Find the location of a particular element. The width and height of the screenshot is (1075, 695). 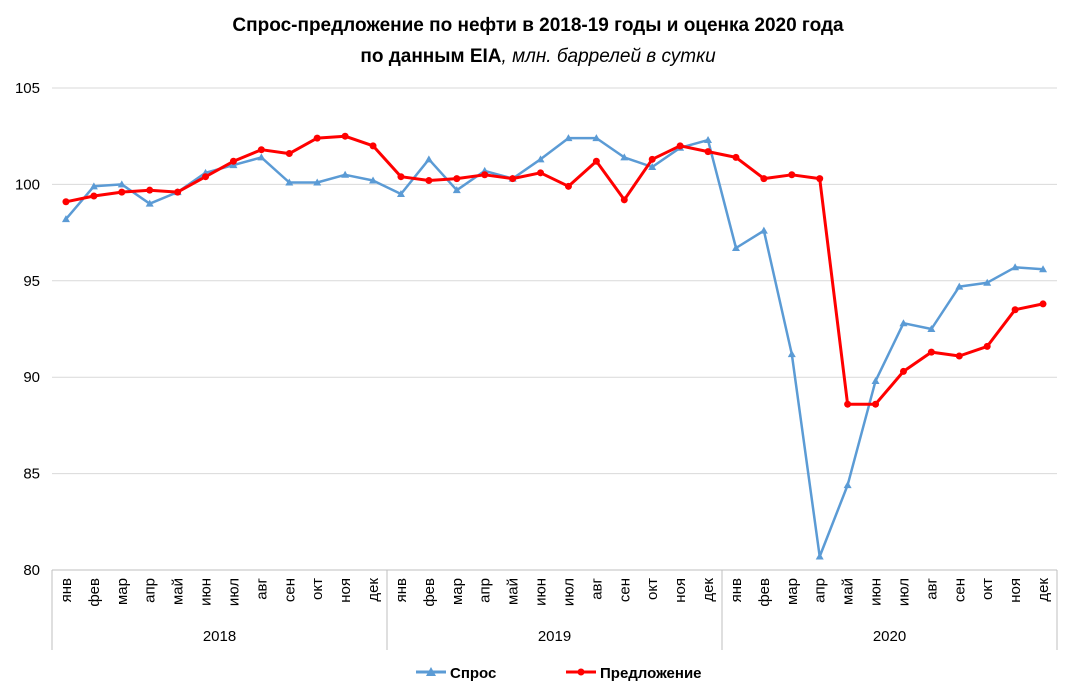

y-axis-ticks: 80 85 90 95 100 105 is located at coordinates (27, 329).